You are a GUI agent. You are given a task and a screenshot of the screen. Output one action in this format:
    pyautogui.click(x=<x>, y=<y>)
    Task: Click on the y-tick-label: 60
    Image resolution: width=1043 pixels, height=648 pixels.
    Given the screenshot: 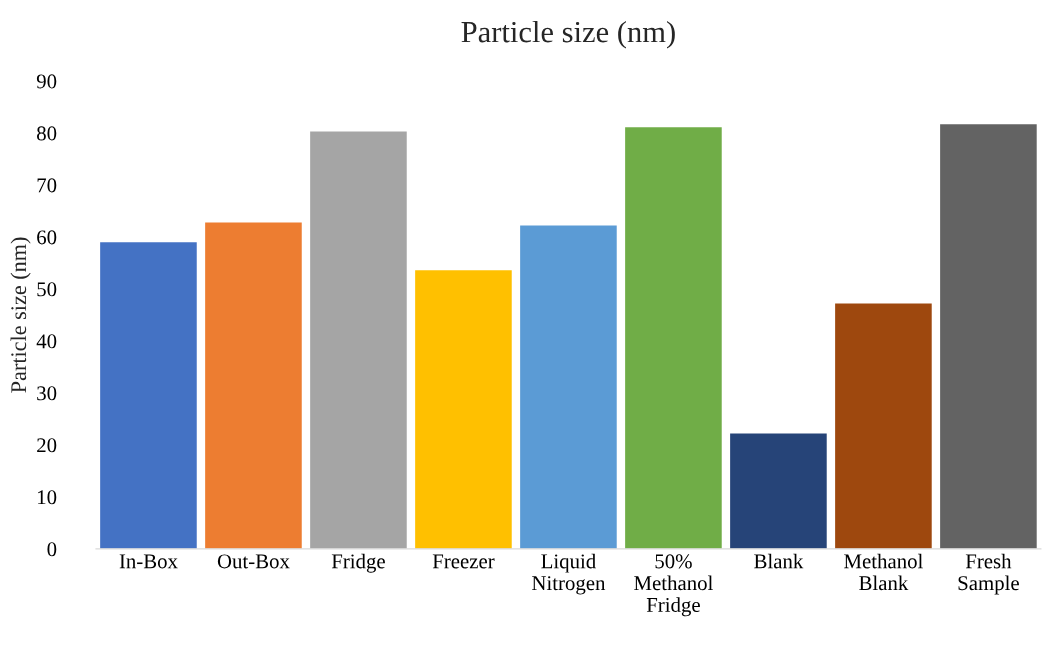 What is the action you would take?
    pyautogui.click(x=47, y=237)
    